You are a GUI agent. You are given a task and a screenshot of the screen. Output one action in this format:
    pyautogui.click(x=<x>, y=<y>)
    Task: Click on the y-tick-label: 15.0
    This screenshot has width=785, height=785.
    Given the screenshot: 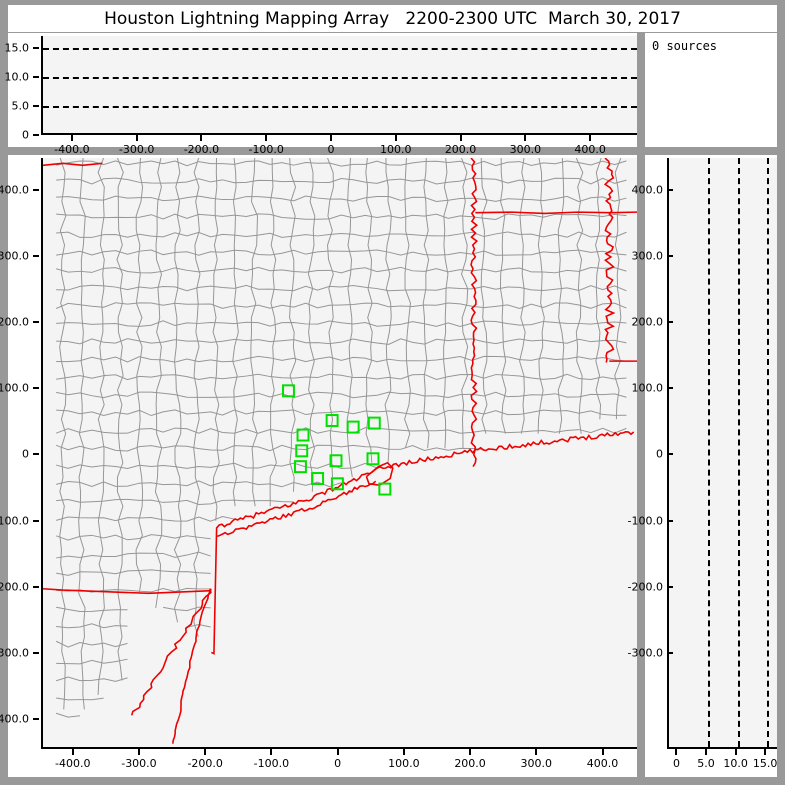 What is the action you would take?
    pyautogui.click(x=17, y=48)
    